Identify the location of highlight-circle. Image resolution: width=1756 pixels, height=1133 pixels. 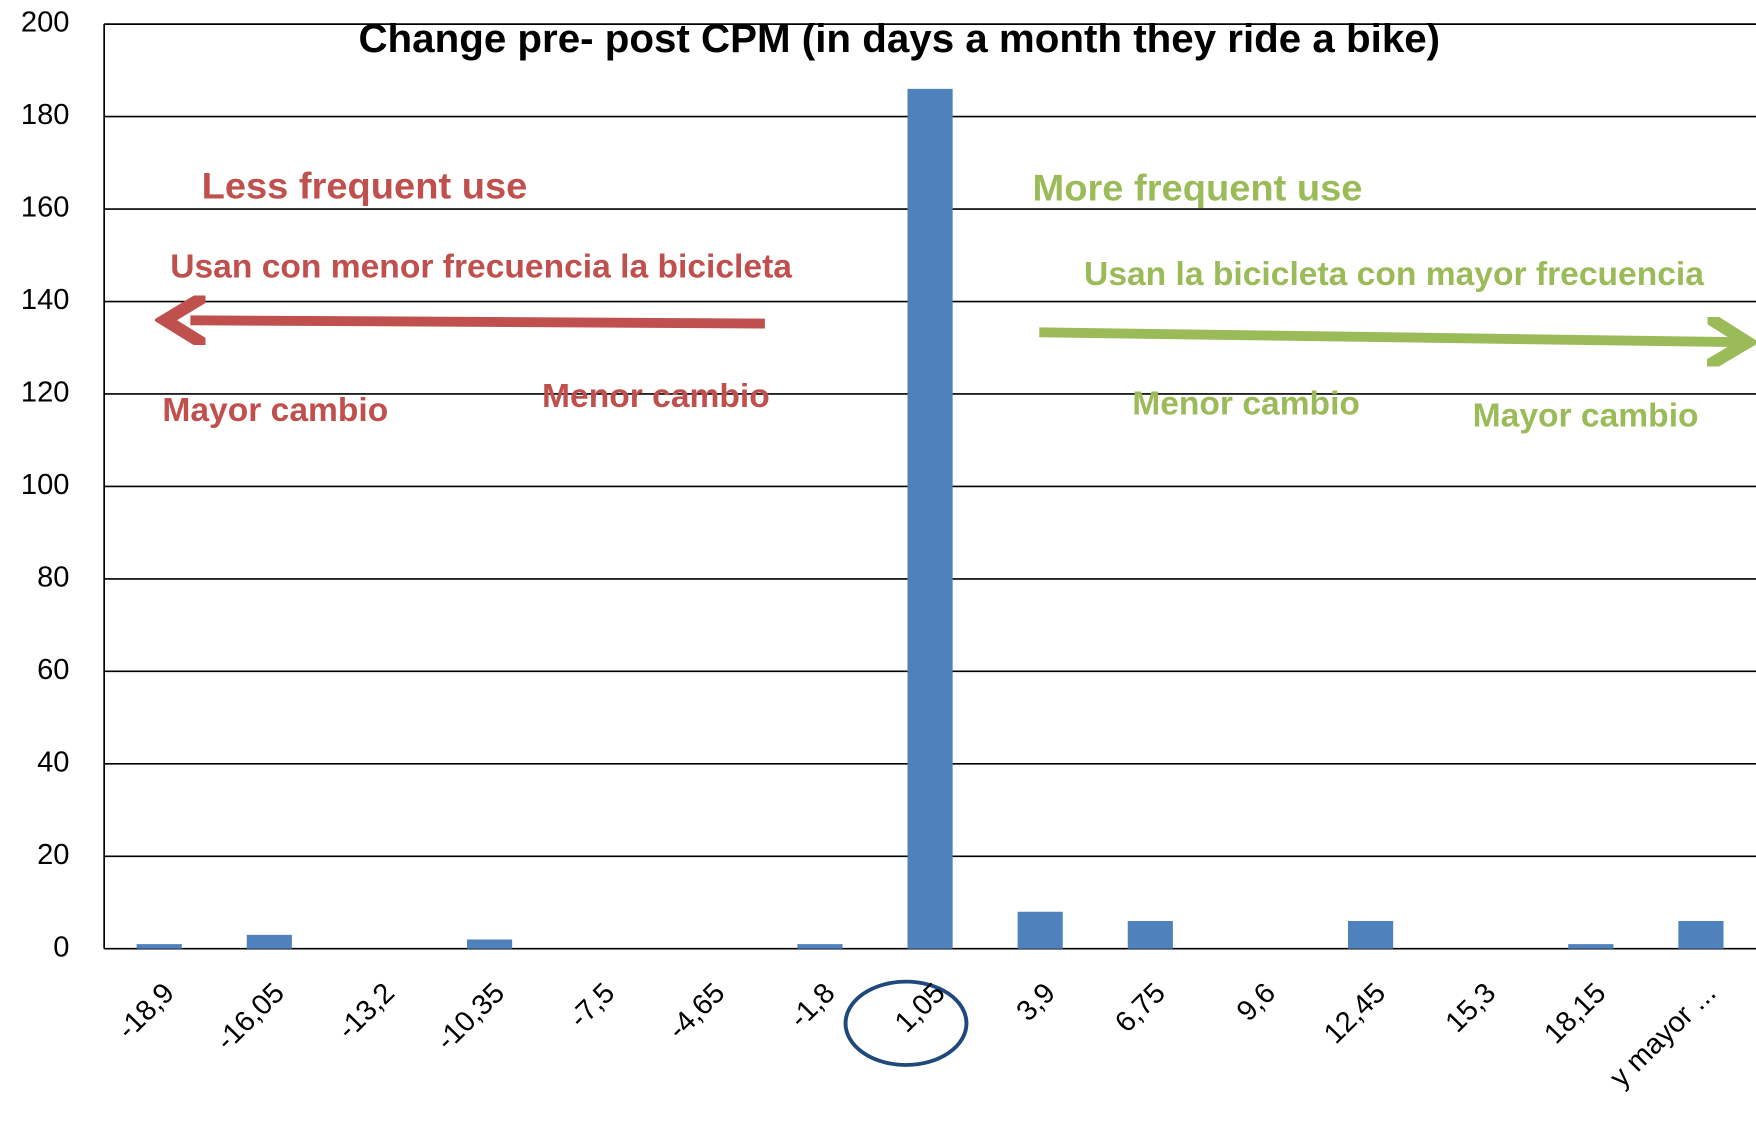
(906, 1023).